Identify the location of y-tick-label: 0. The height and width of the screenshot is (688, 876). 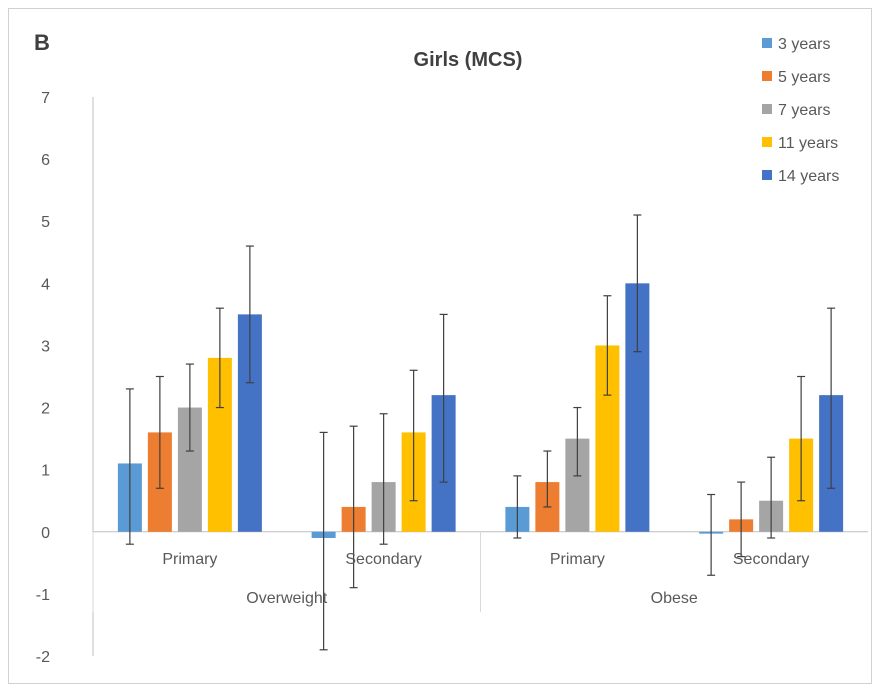
(45, 533).